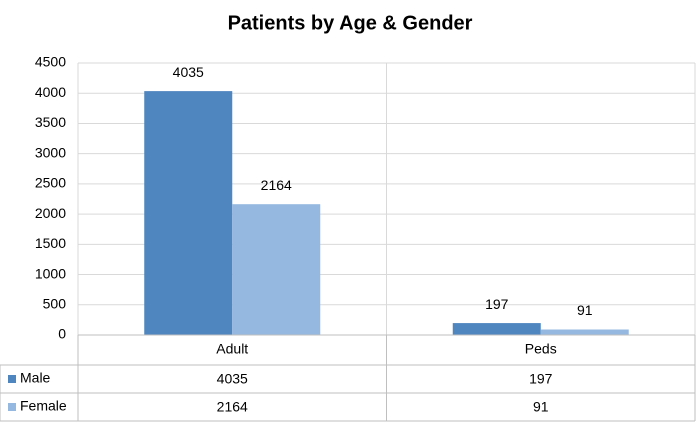  What do you see at coordinates (350, 23) in the screenshot?
I see `chart-title: Patients by Age & Gender` at bounding box center [350, 23].